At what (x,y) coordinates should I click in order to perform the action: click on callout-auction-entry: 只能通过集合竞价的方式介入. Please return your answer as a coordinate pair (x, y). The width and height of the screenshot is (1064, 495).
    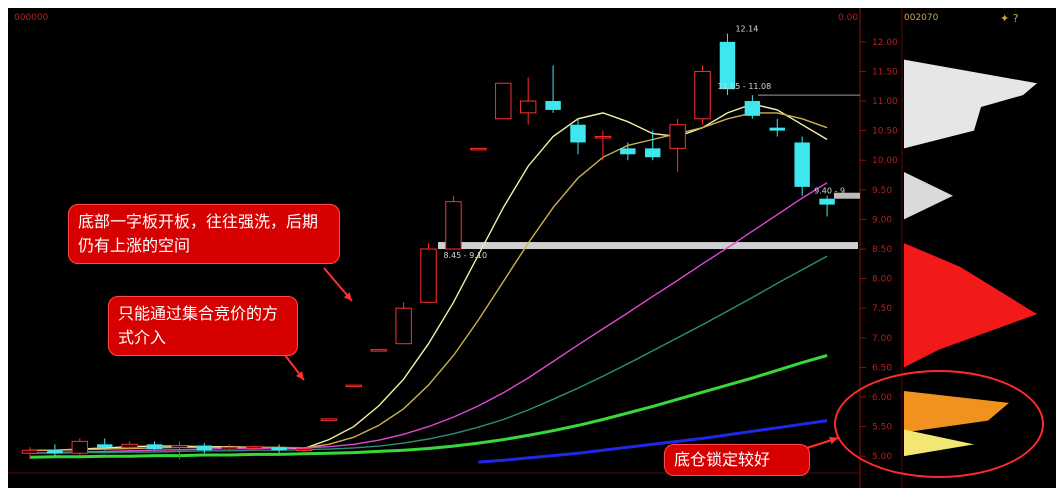
    Looking at the image, I should click on (203, 326).